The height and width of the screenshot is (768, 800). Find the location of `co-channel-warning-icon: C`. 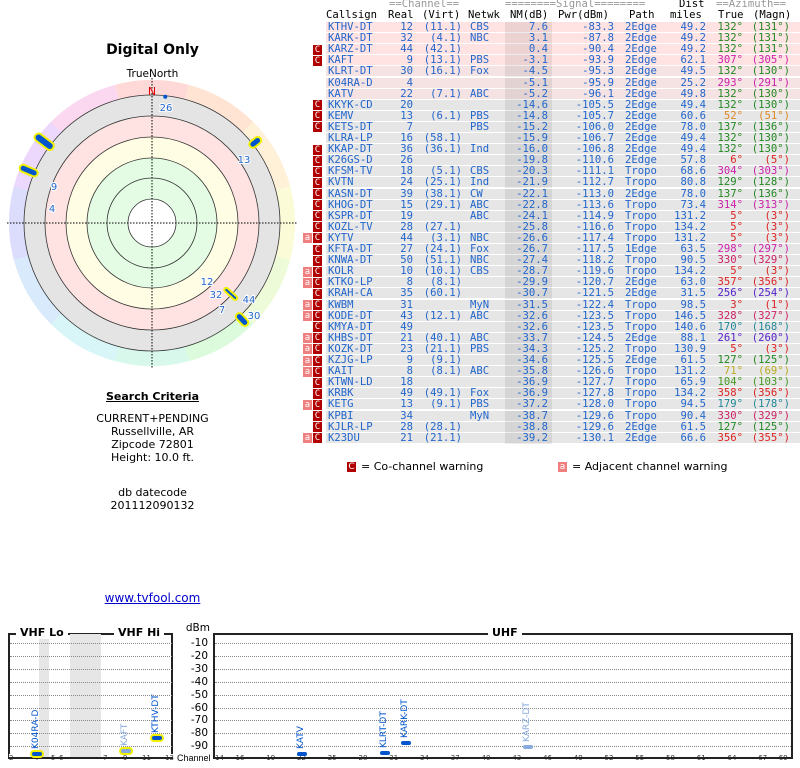

co-channel-warning-icon: C is located at coordinates (317, 171).